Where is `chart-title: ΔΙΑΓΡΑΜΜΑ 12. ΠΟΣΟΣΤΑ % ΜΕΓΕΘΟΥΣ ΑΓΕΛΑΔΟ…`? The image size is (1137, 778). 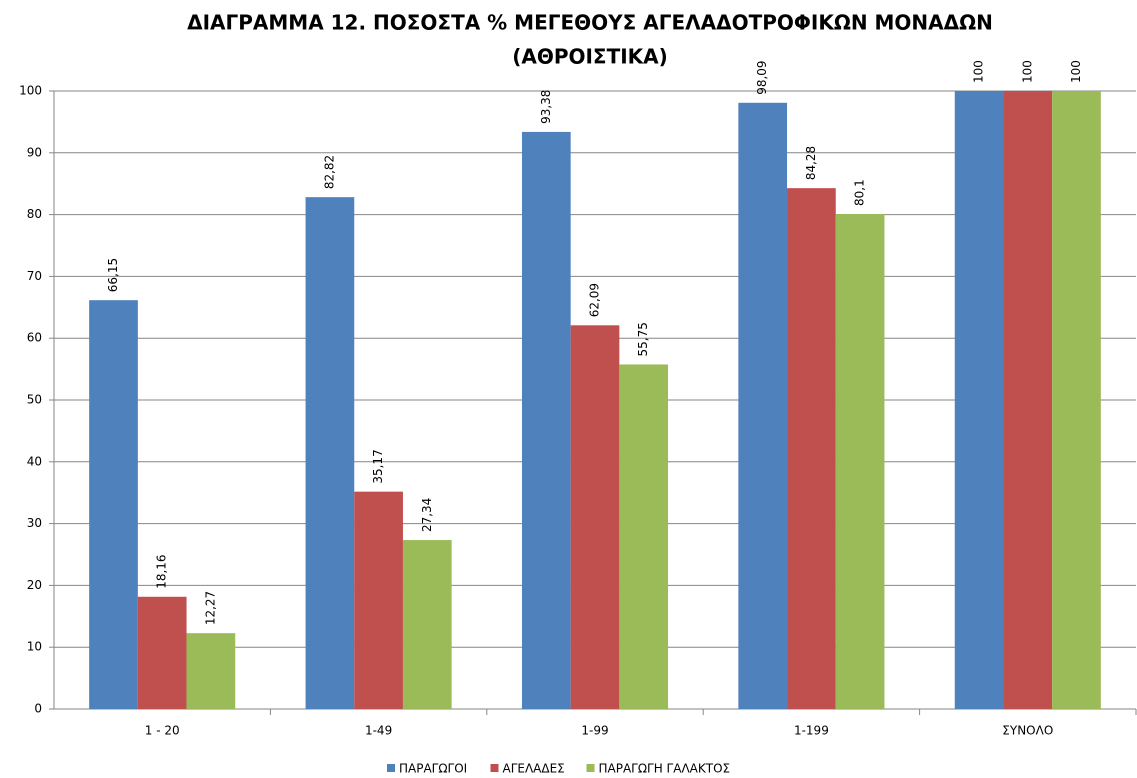
chart-title: ΔΙΑΓΡΑΜΜΑ 12. ΠΟΣΟΣΤΑ % ΜΕΓΕΘΟΥΣ ΑΓΕΛΑΔΟ… is located at coordinates (590, 23).